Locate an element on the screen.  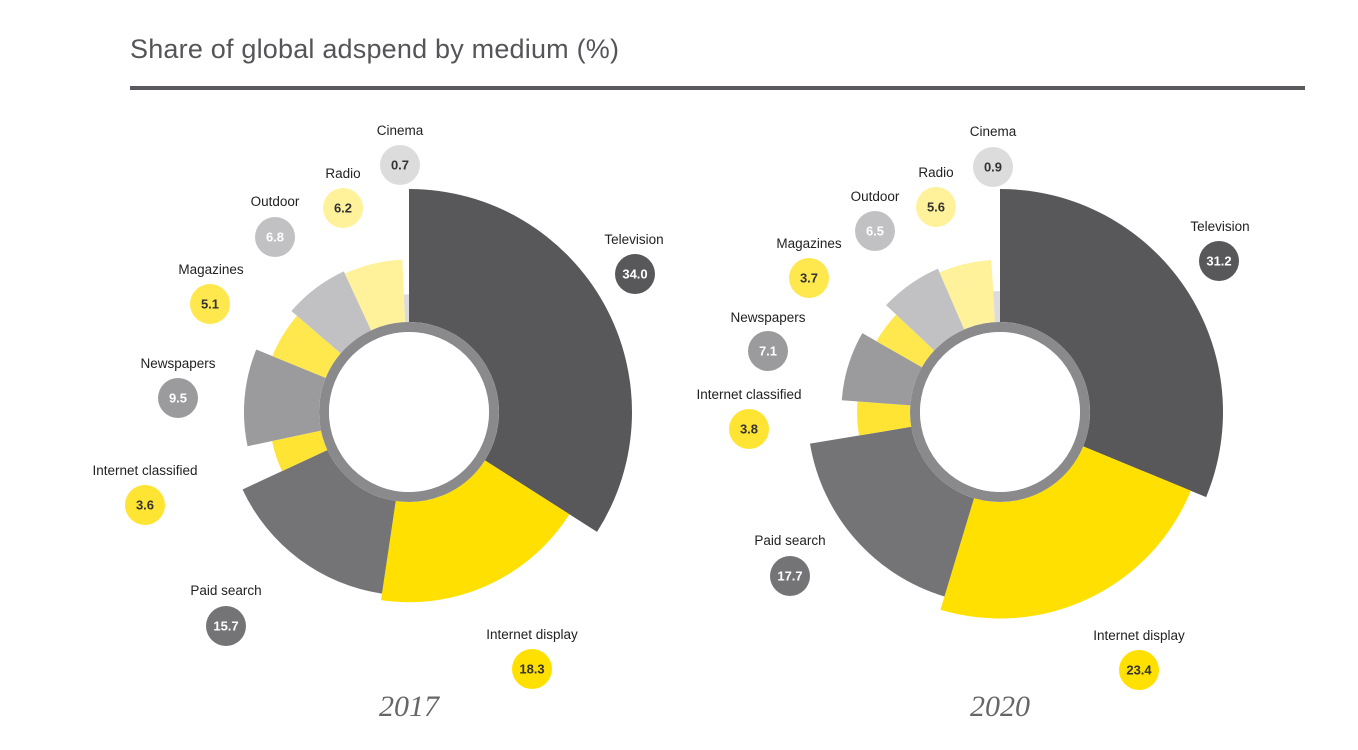
label-internet-classified-2017: Internet classified is located at coordinates (144, 470).